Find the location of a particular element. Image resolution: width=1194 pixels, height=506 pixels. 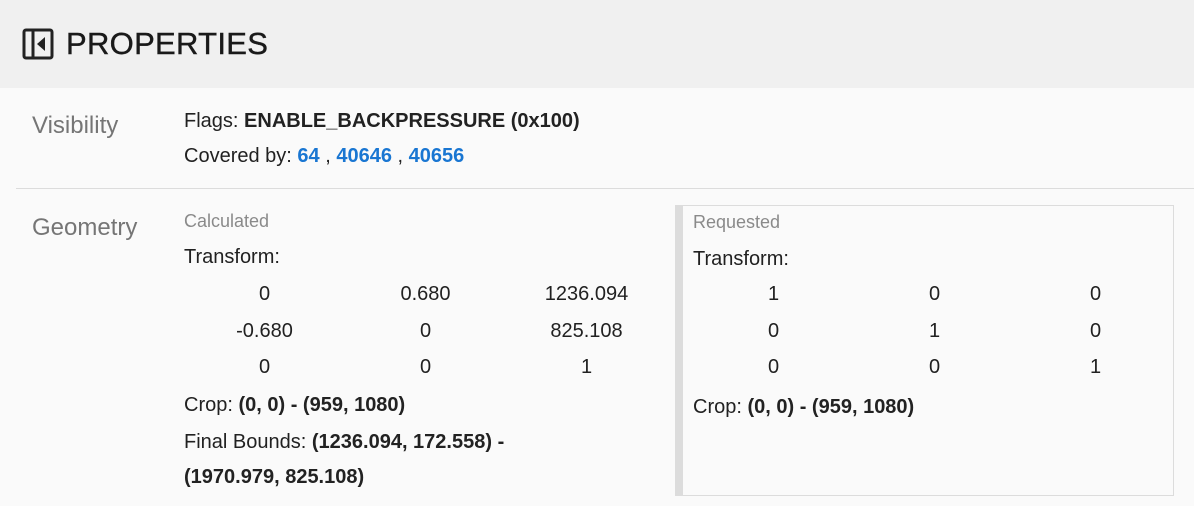

matrix-cell: -0.680 is located at coordinates (264, 330).